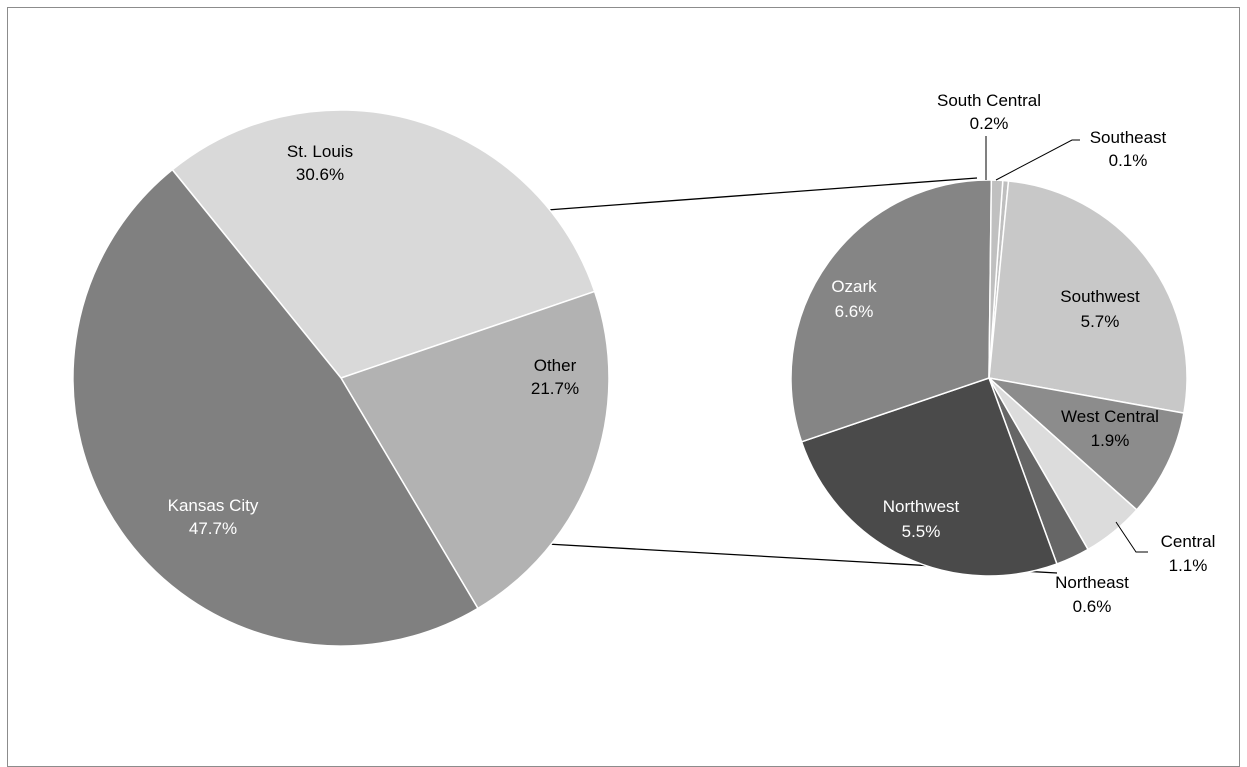 The width and height of the screenshot is (1247, 767). What do you see at coordinates (891, 311) in the screenshot?
I see `secondary-pie-slice-ozark` at bounding box center [891, 311].